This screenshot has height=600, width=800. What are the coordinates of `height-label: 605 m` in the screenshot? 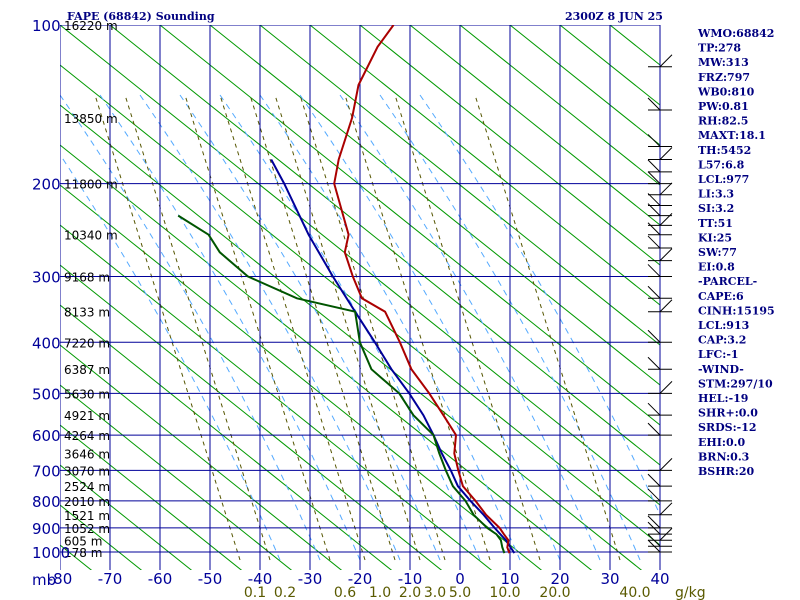 It's located at (83, 541).